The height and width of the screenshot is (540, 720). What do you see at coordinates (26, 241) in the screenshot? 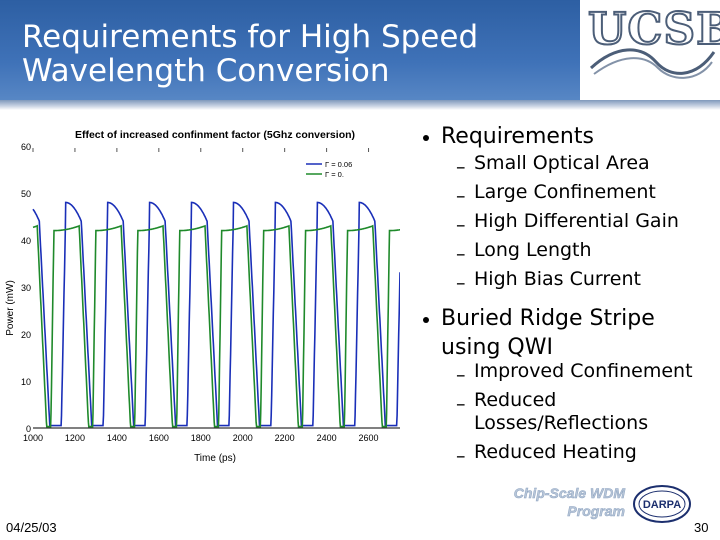
I see `y-tick-label: 40` at bounding box center [26, 241].